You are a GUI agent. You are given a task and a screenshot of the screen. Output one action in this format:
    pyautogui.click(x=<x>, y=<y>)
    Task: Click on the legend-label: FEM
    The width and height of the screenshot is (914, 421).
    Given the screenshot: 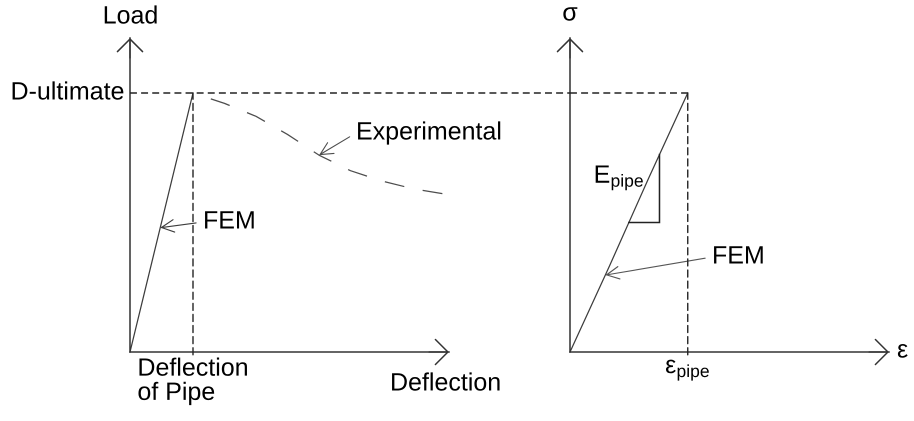 What is the action you would take?
    pyautogui.click(x=229, y=219)
    